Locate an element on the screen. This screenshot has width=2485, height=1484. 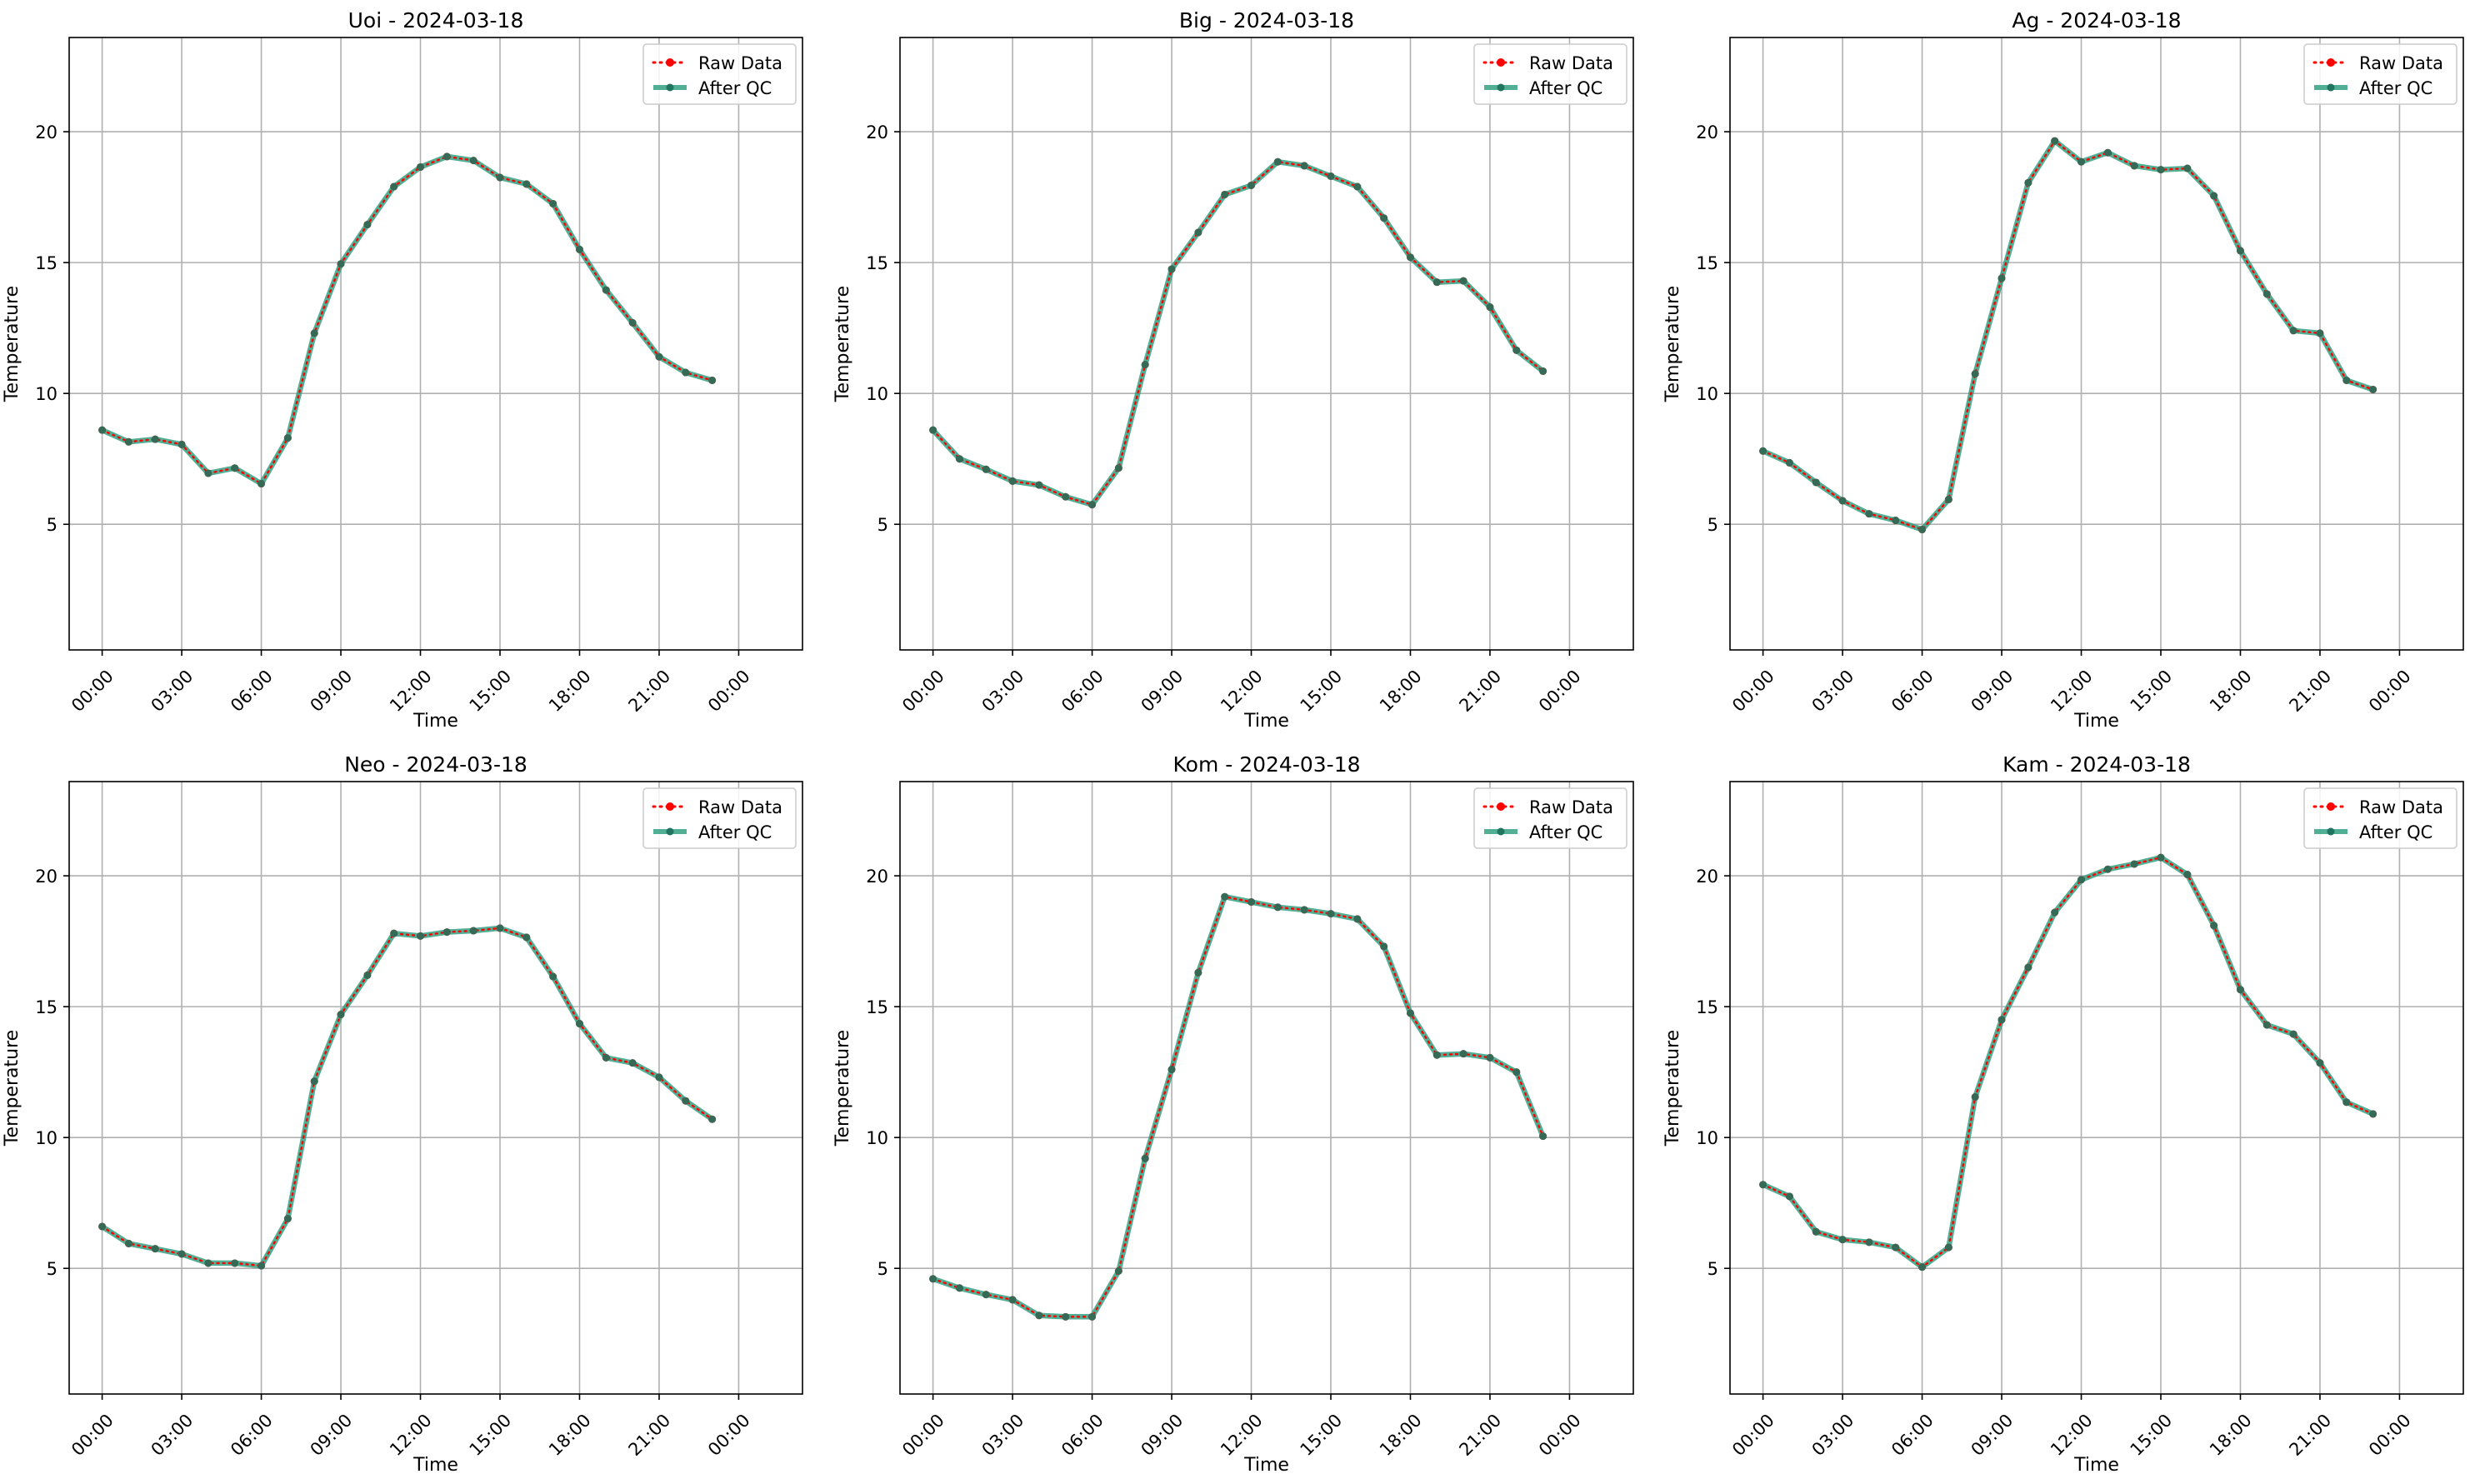
subplot-title: Big - 2024-03-18 is located at coordinates (1266, 20).